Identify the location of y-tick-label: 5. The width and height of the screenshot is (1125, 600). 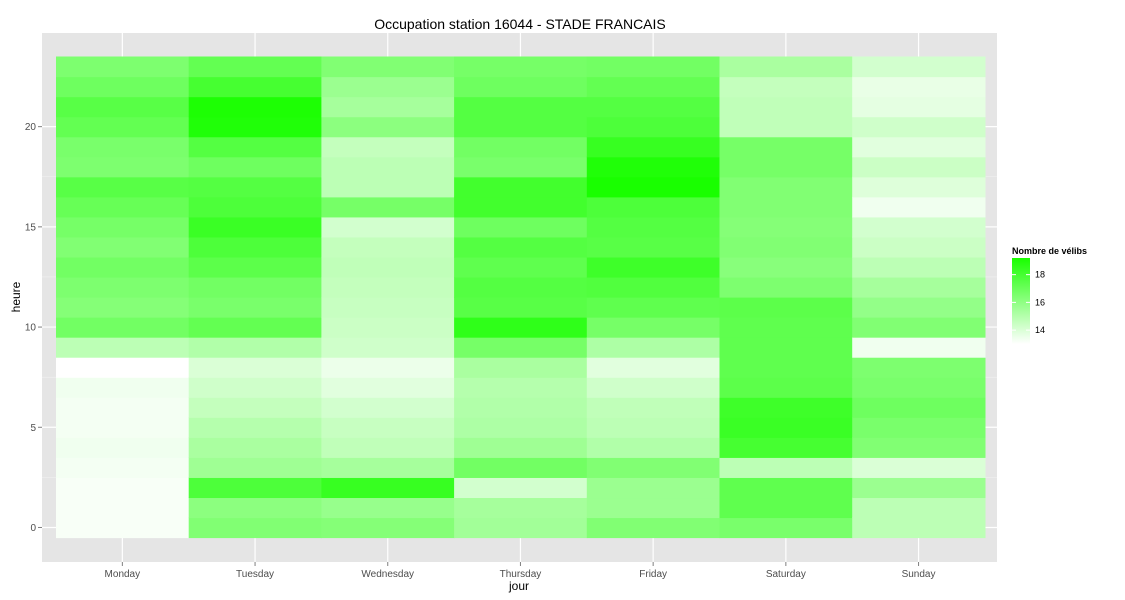
(33, 428).